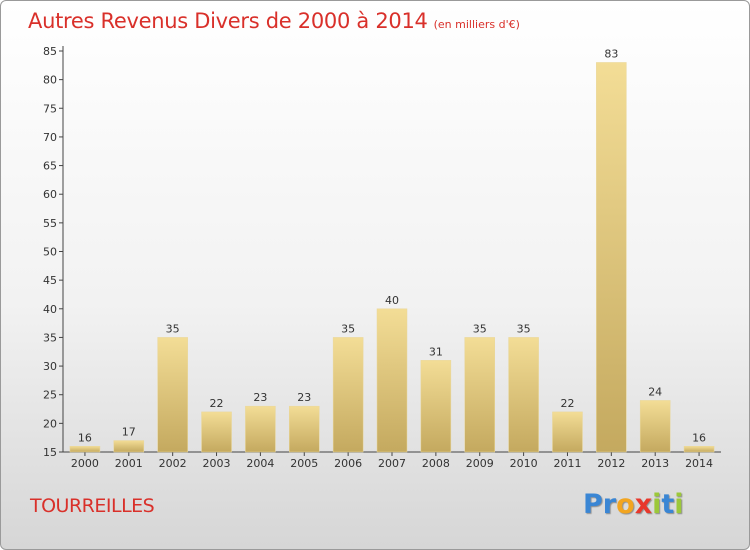  I want to click on y-tick-label: 50, so click(50, 252).